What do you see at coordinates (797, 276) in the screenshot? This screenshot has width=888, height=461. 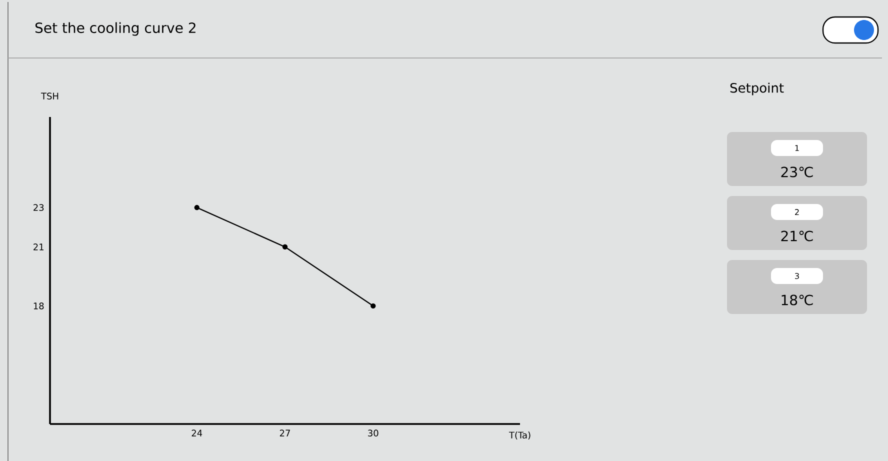 I see `text: 3` at bounding box center [797, 276].